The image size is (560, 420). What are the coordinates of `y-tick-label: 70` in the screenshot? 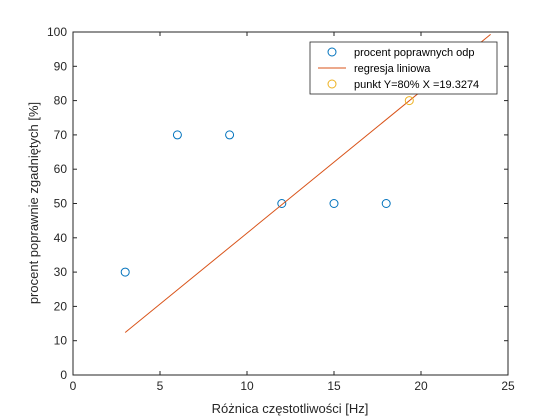 It's located at (61, 135).